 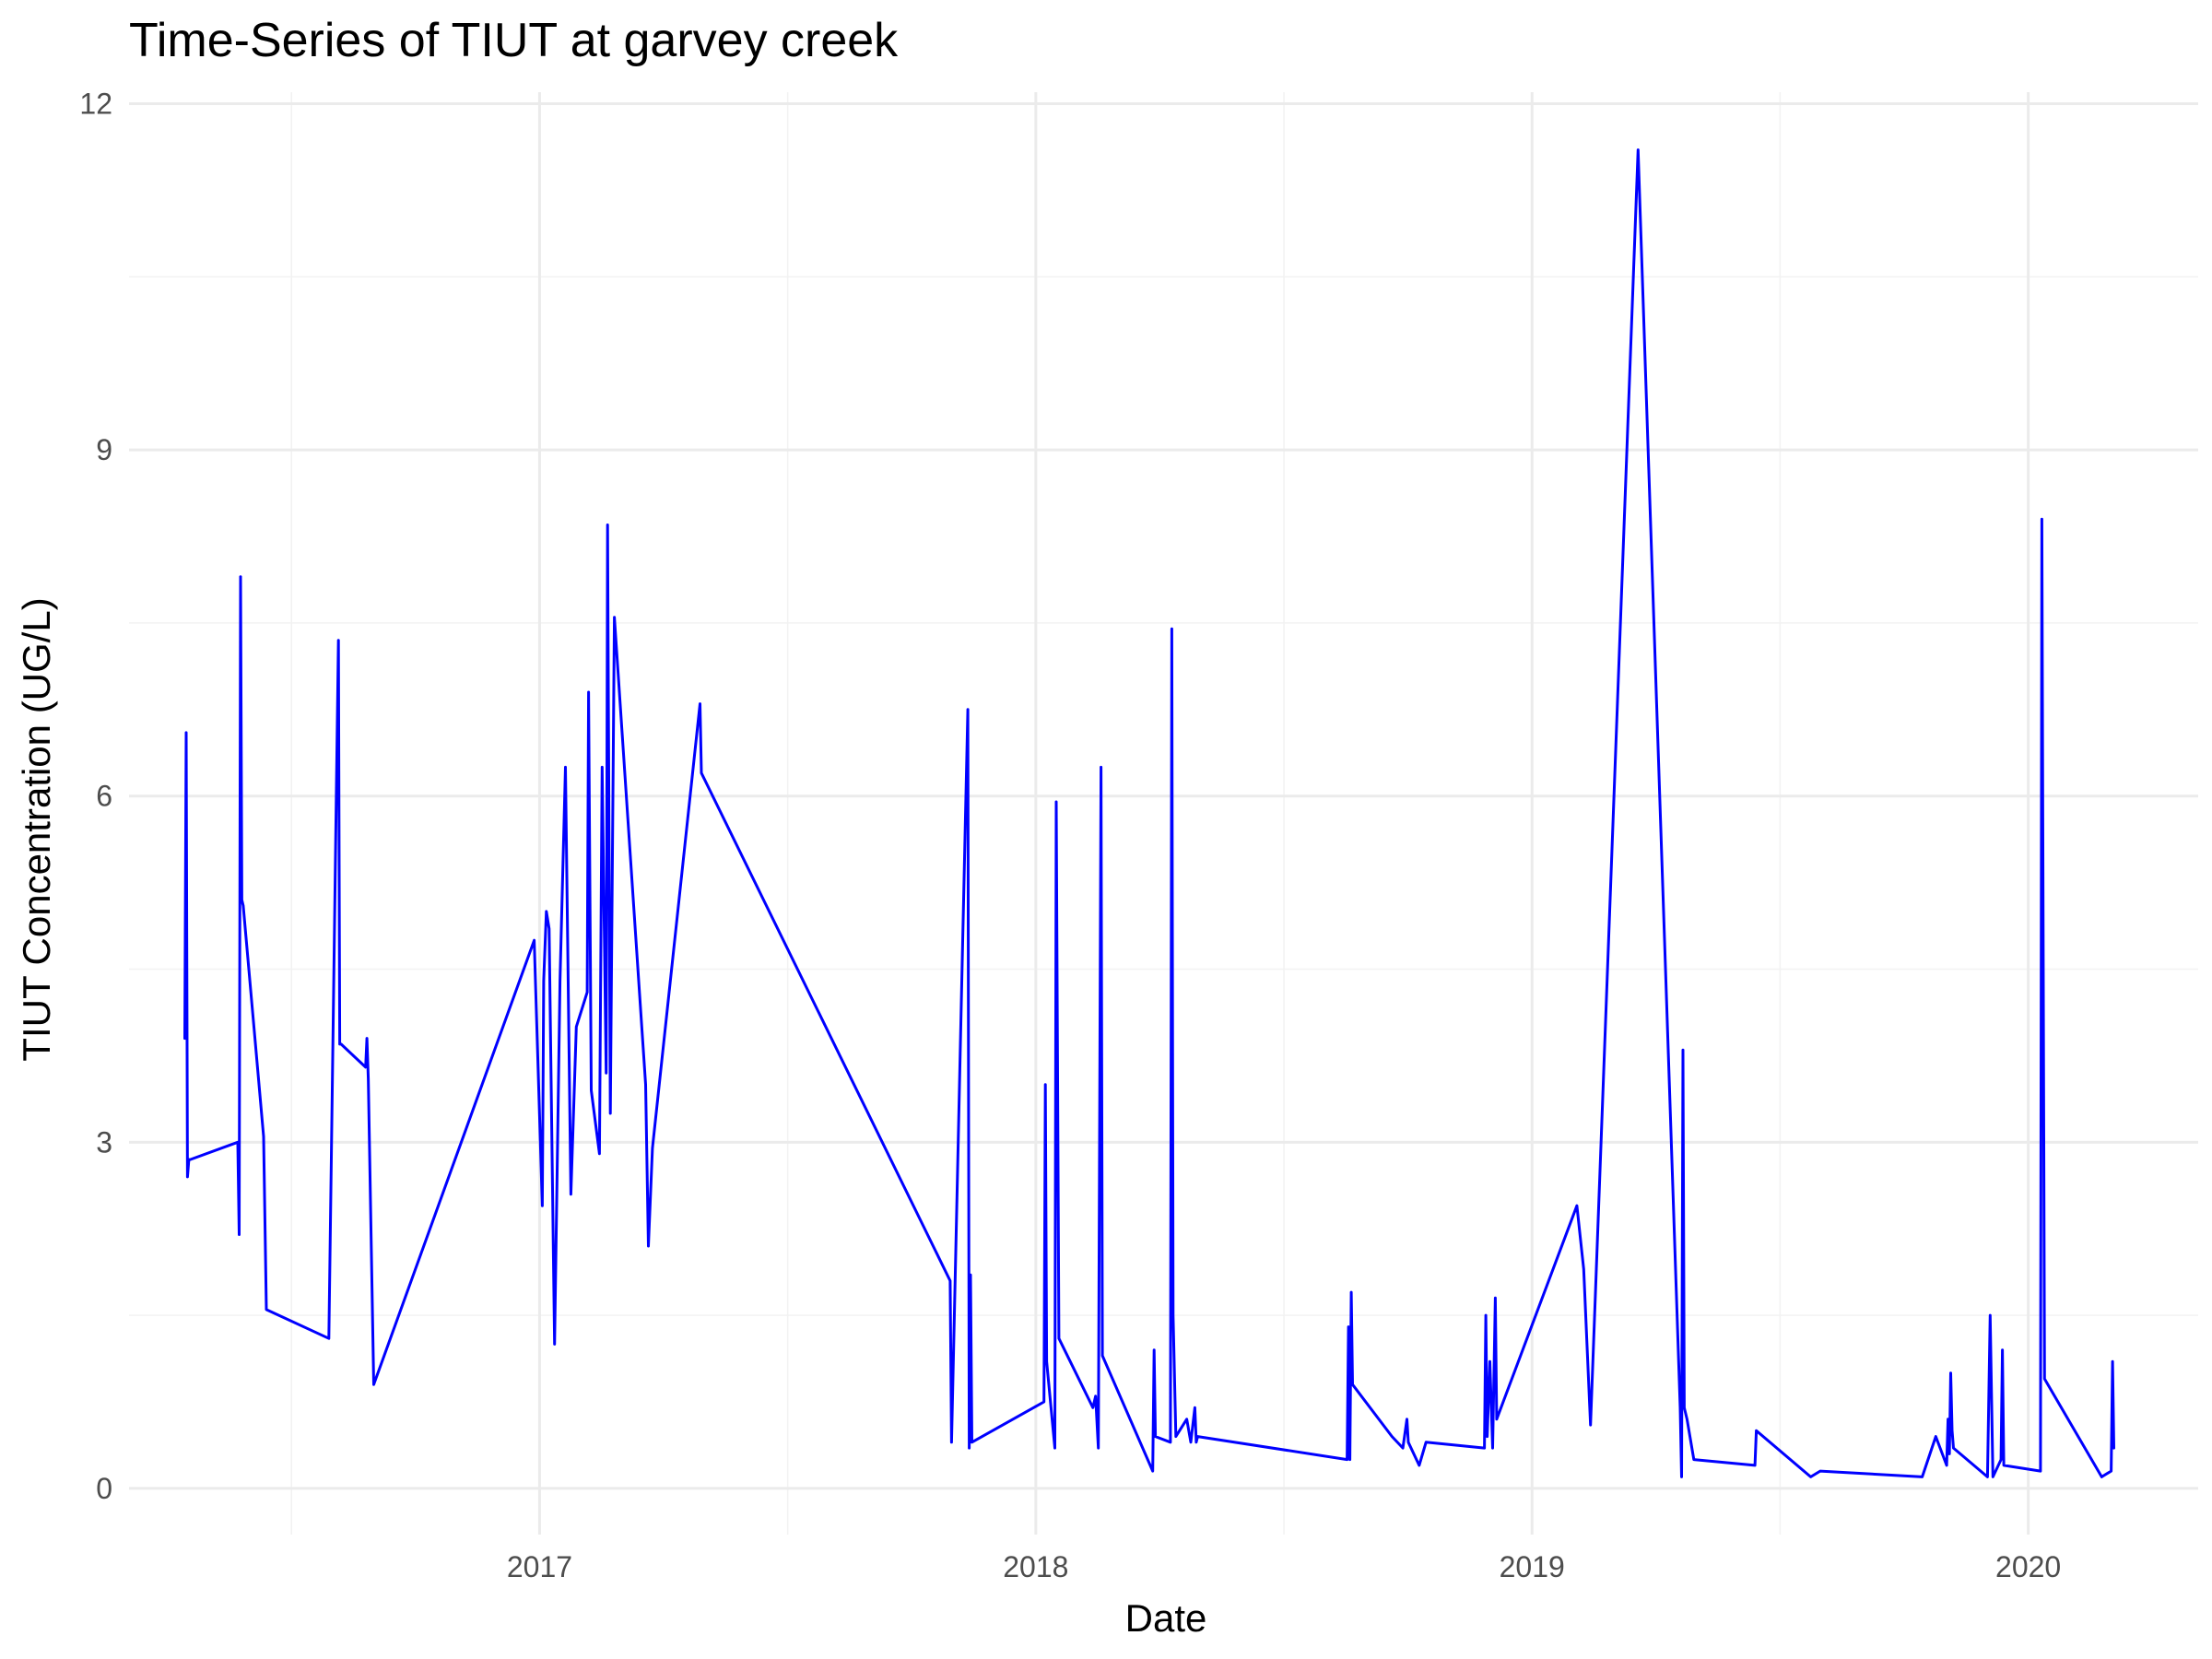 What do you see at coordinates (1035, 1566) in the screenshot?
I see `x-tick-label: 2018` at bounding box center [1035, 1566].